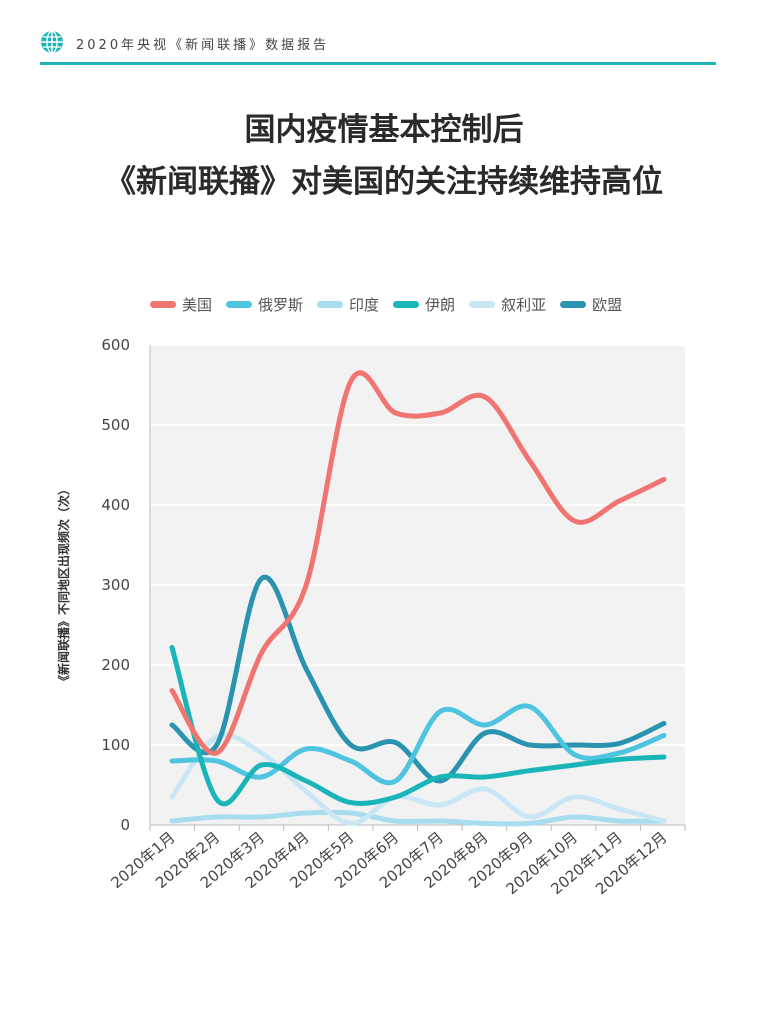 This screenshot has height=1024, width=768. I want to click on legend-item: 叙利亚, so click(507, 304).